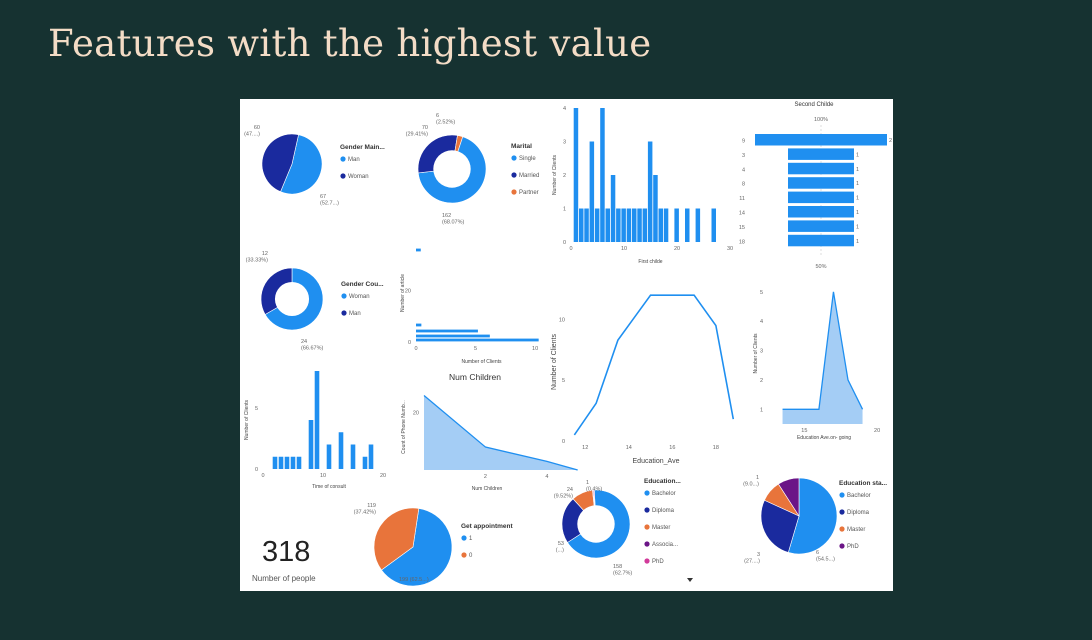 The height and width of the screenshot is (640, 1092). I want to click on education-legend-item: PhD, so click(658, 562).